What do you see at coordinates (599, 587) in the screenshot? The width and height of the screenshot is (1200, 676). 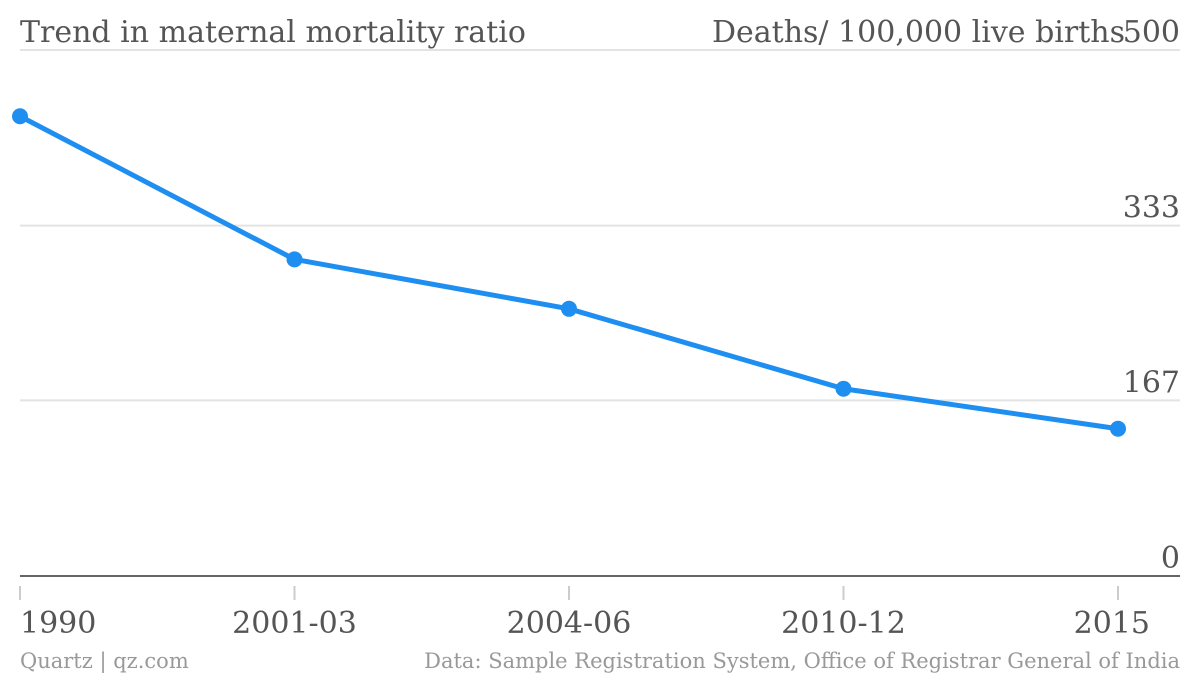 I see `x-axis` at bounding box center [599, 587].